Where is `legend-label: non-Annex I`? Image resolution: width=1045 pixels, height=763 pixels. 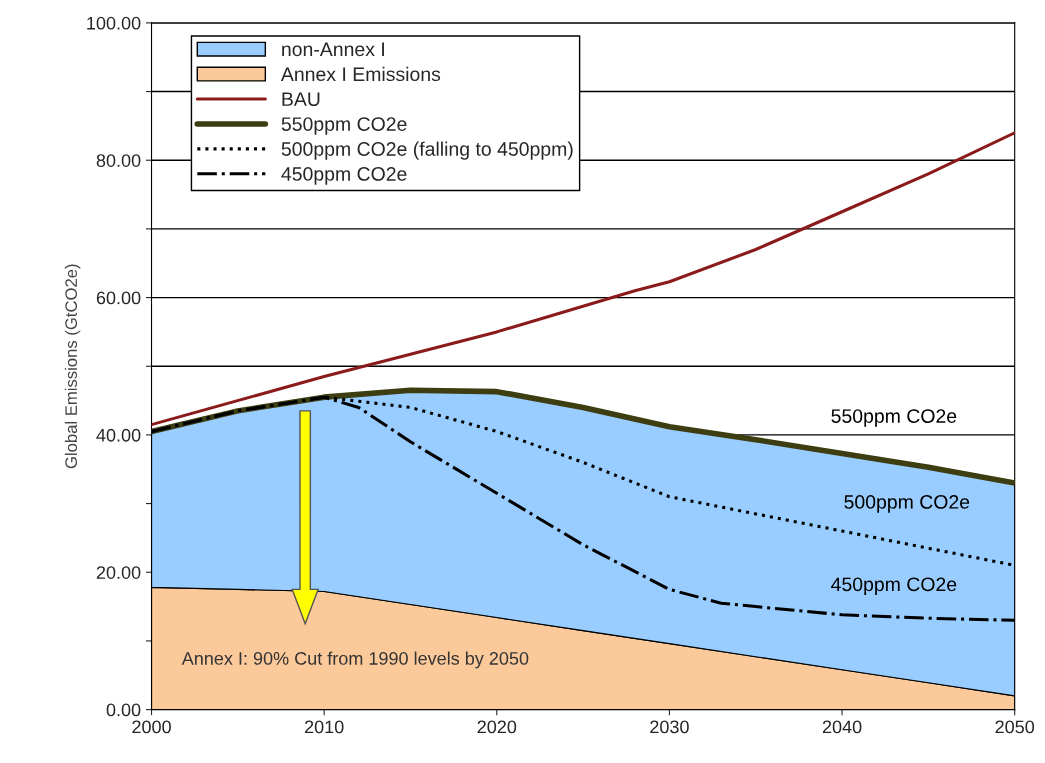
legend-label: non-Annex I is located at coordinates (333, 49).